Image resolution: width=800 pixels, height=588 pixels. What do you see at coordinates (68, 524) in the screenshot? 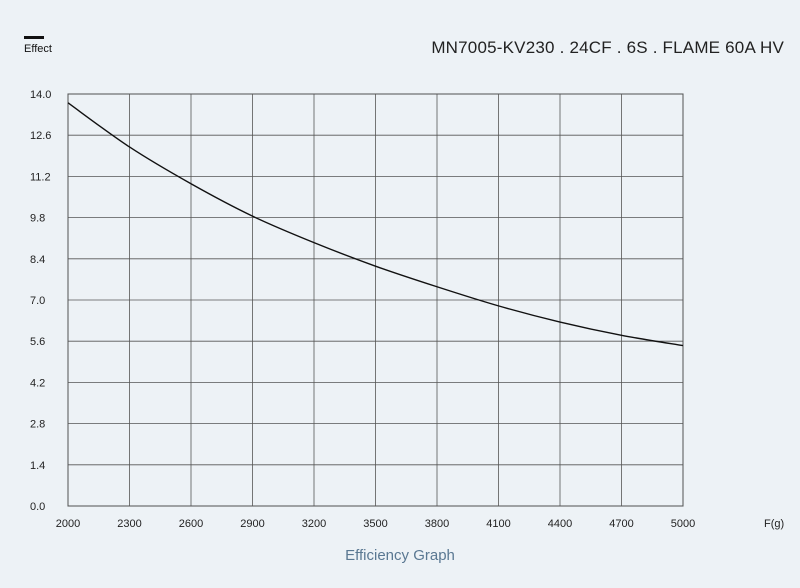
I see `x-tick-label: 2000` at bounding box center [68, 524].